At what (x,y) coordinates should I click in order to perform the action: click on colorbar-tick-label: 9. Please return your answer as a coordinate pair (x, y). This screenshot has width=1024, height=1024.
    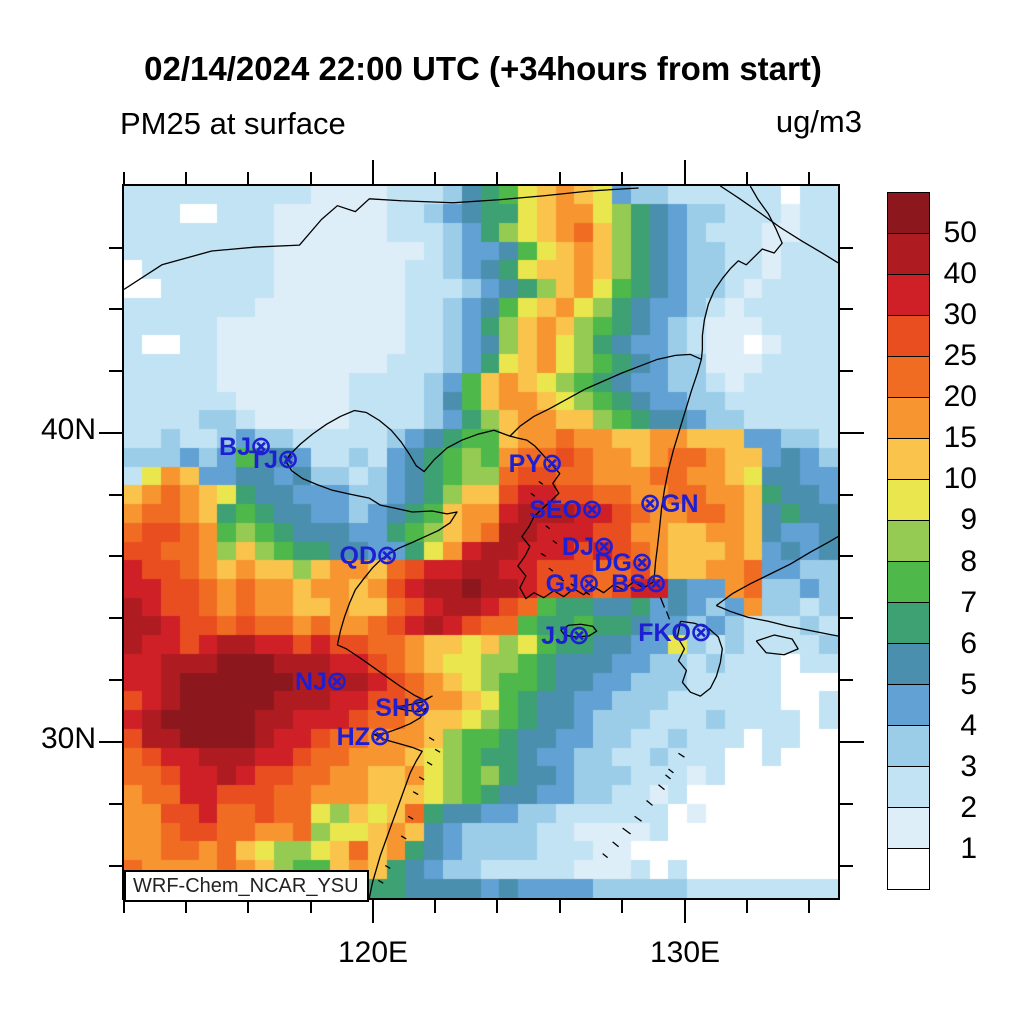
    Looking at the image, I should click on (968, 520).